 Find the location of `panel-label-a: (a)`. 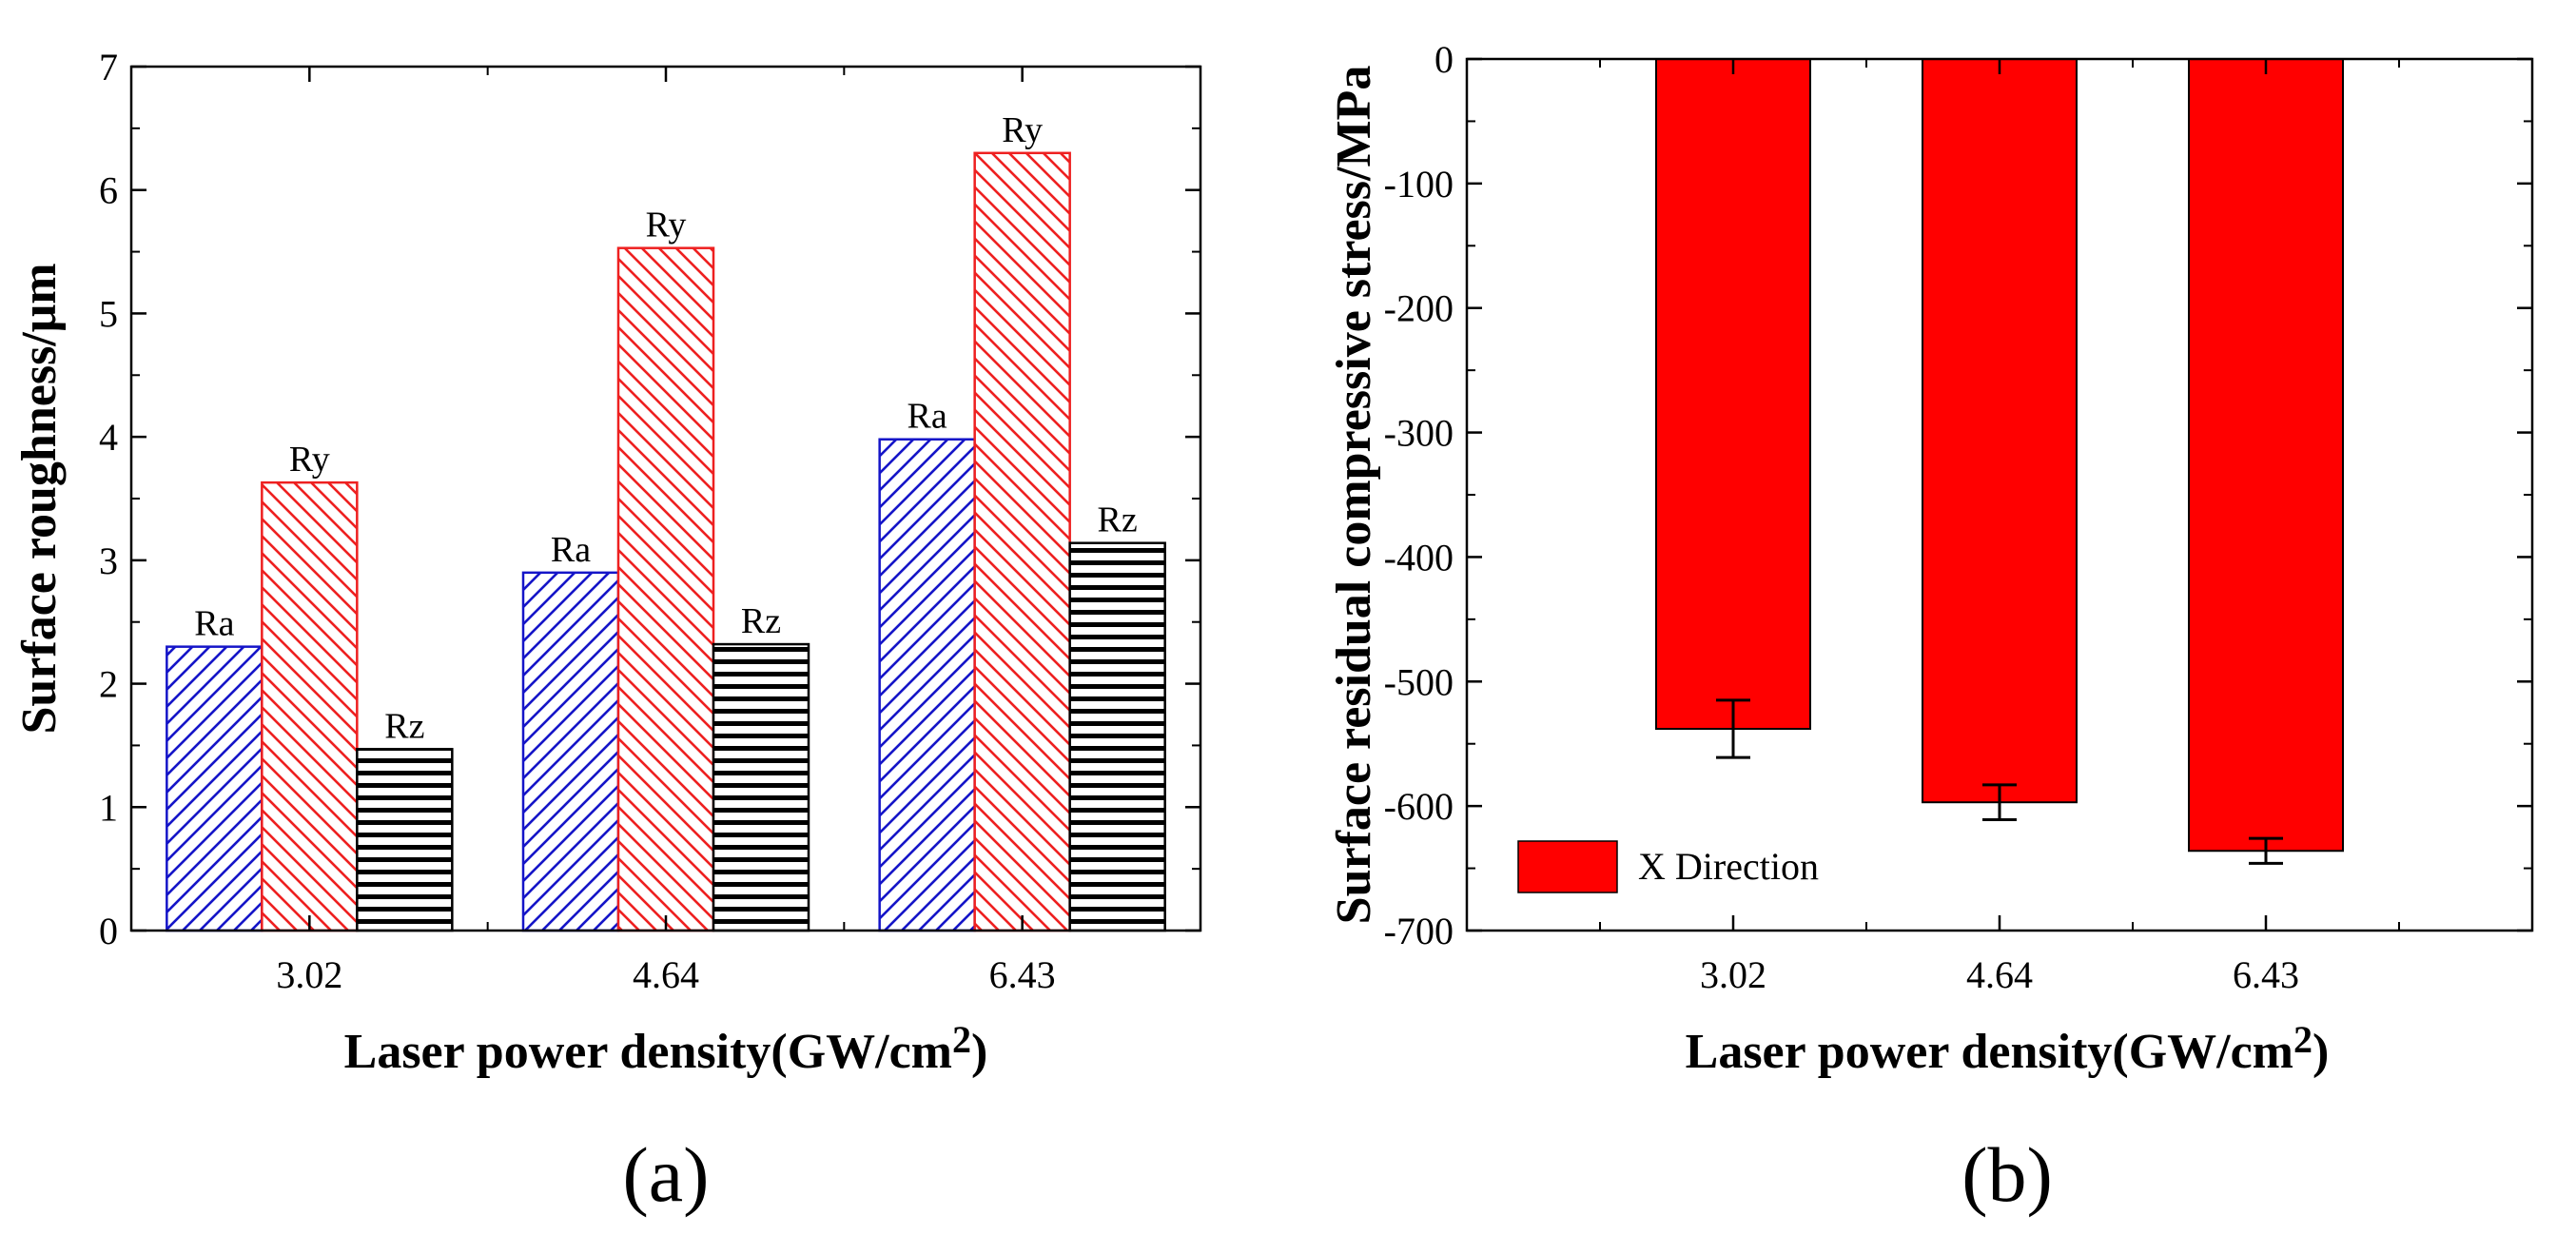

panel-label-a: (a) is located at coordinates (666, 1174).